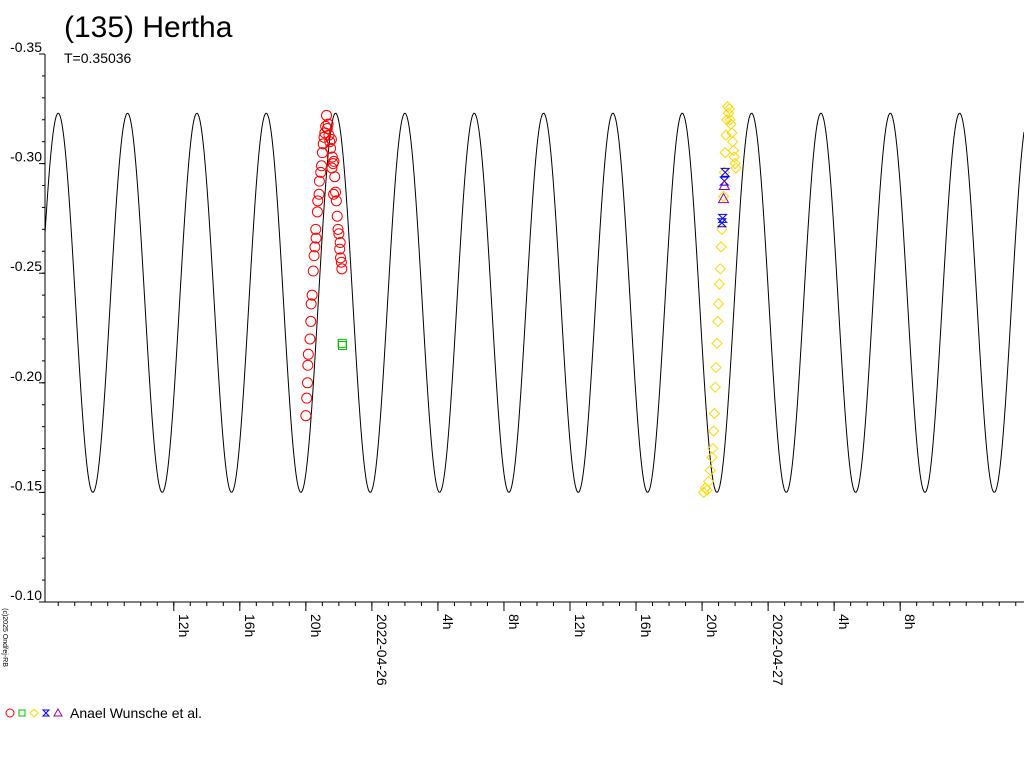  What do you see at coordinates (26, 376) in the screenshot?
I see `y-tick-label: -0.20` at bounding box center [26, 376].